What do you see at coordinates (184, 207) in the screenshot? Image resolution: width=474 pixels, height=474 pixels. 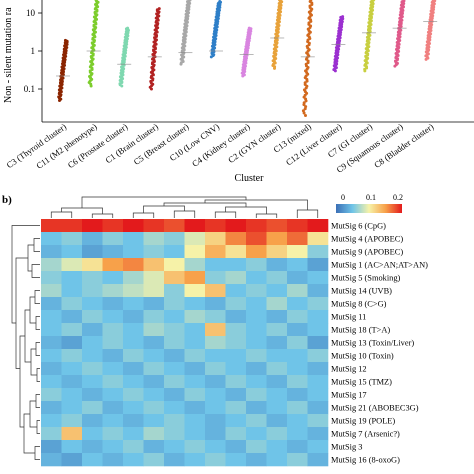 I see `column-dendrogram` at bounding box center [184, 207].